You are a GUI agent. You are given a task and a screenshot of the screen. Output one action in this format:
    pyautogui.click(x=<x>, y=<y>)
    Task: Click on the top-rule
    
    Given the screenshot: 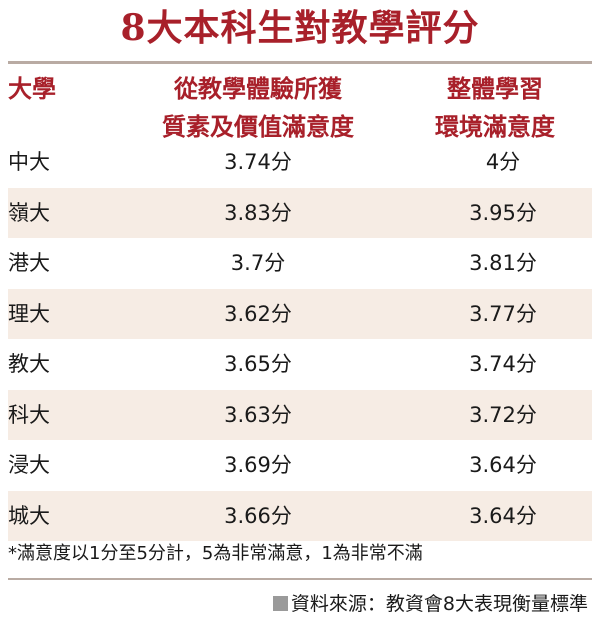 What is the action you would take?
    pyautogui.click(x=300, y=62)
    